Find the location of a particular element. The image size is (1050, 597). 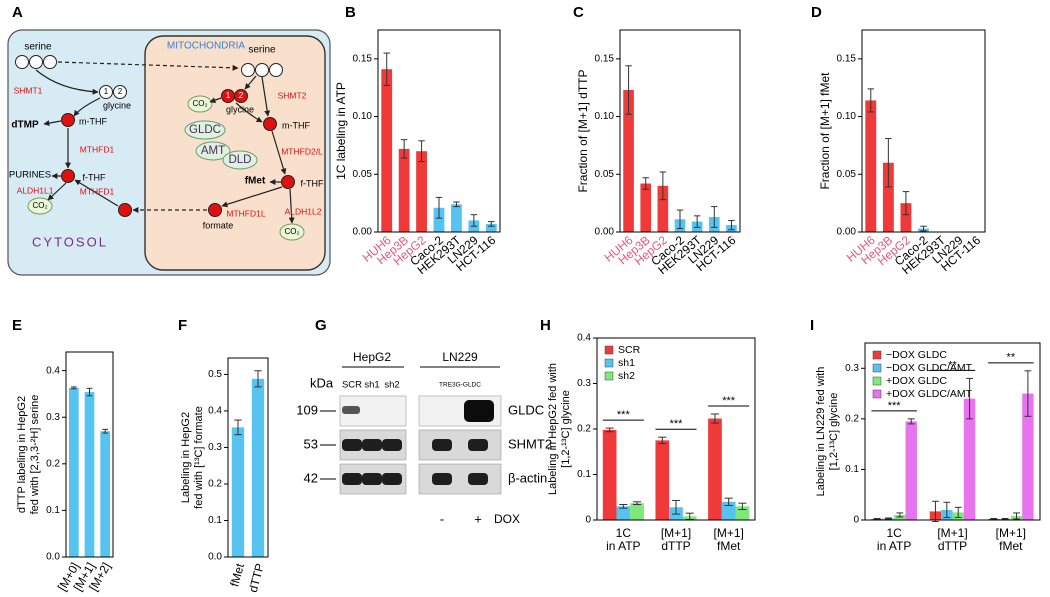

protein-label: β-actin is located at coordinates (527, 477).